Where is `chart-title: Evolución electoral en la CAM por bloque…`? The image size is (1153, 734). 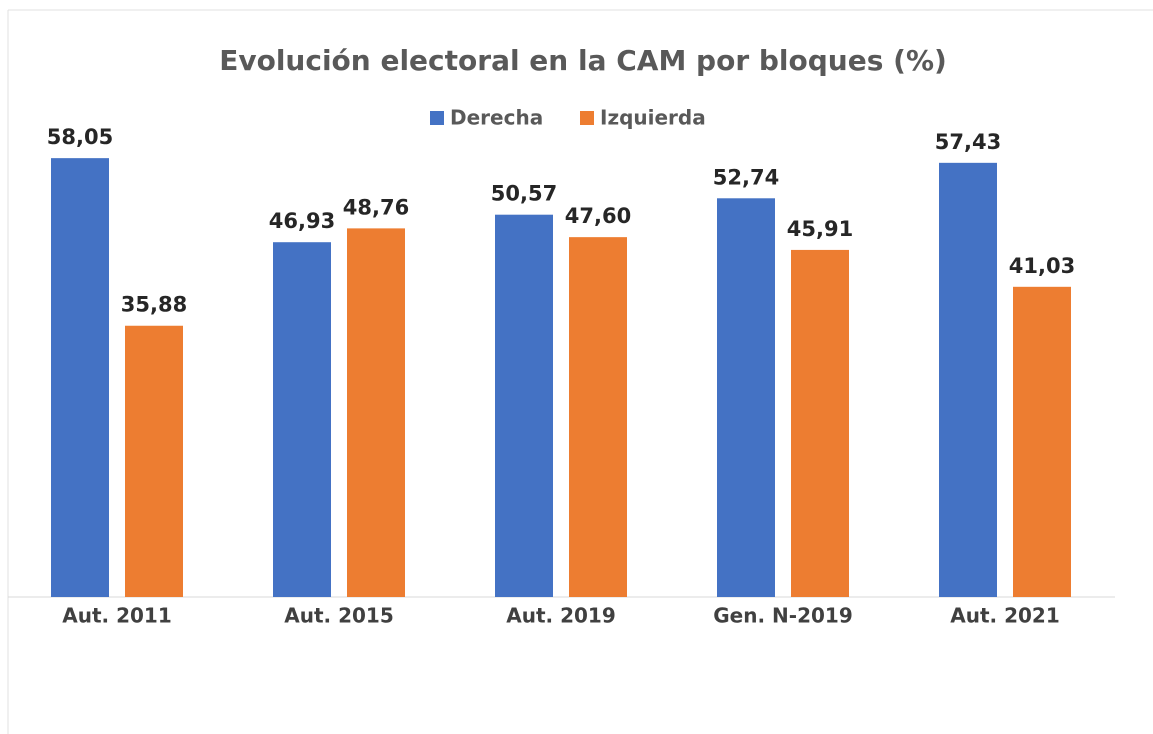
chart-title: Evolución electoral en la CAM por bloque… is located at coordinates (583, 60).